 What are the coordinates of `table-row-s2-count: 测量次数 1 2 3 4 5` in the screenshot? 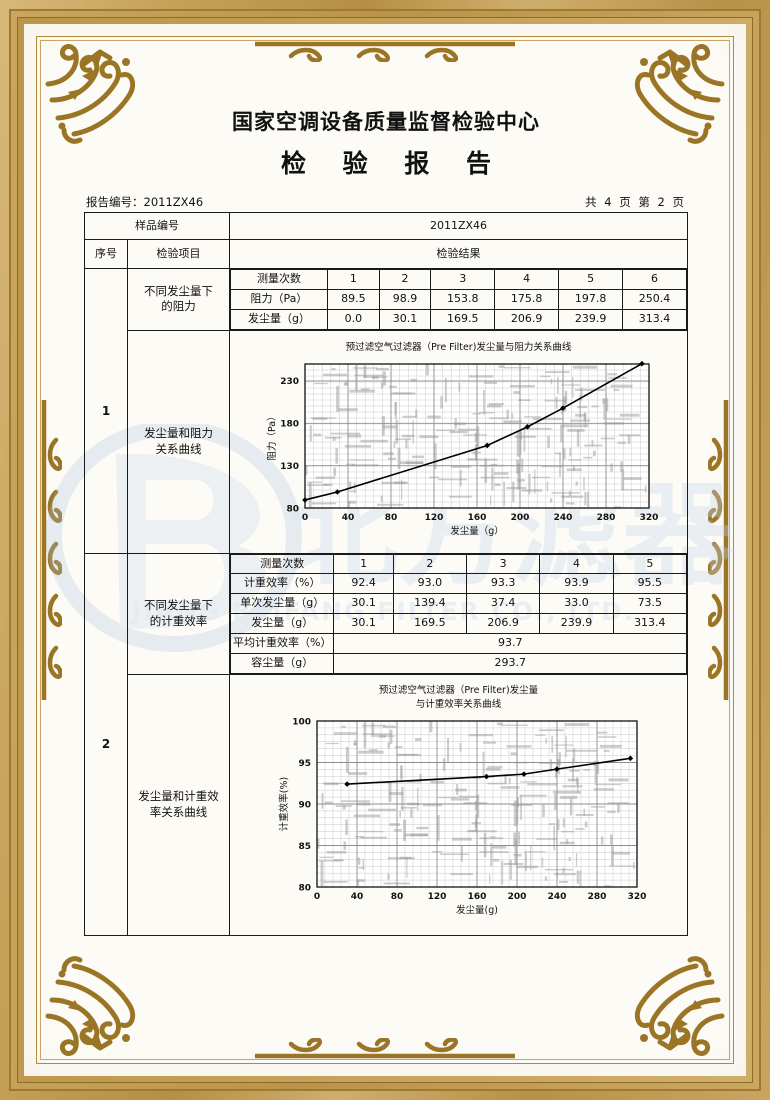 It's located at (458, 564).